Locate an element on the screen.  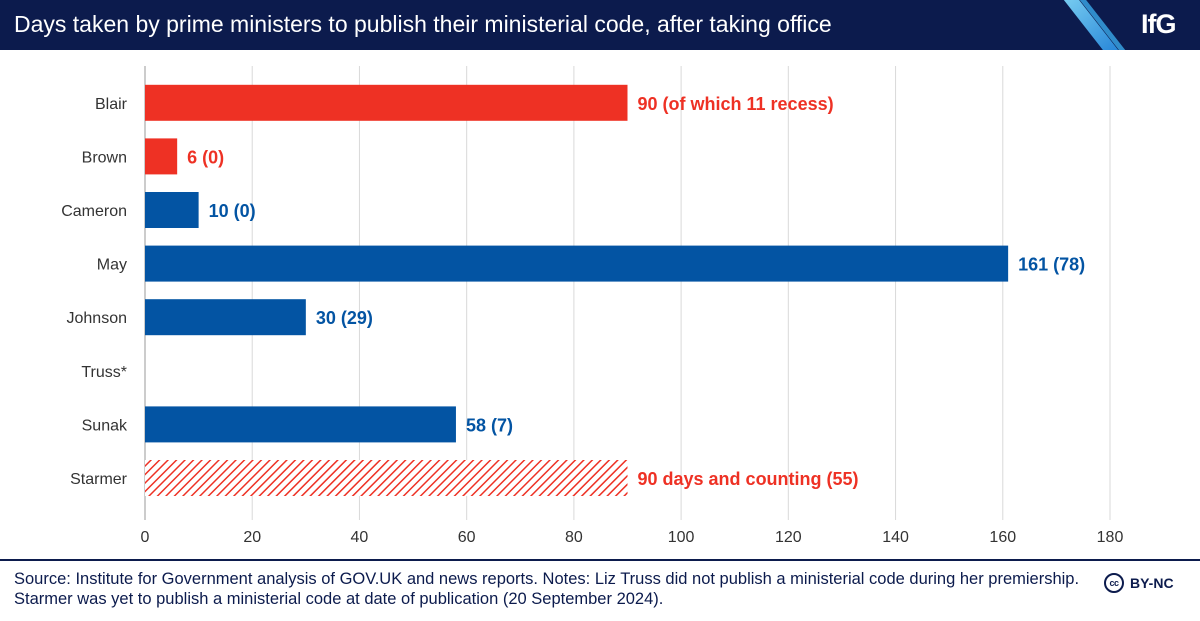
creative-commons-icon: cc is located at coordinates (1114, 583).